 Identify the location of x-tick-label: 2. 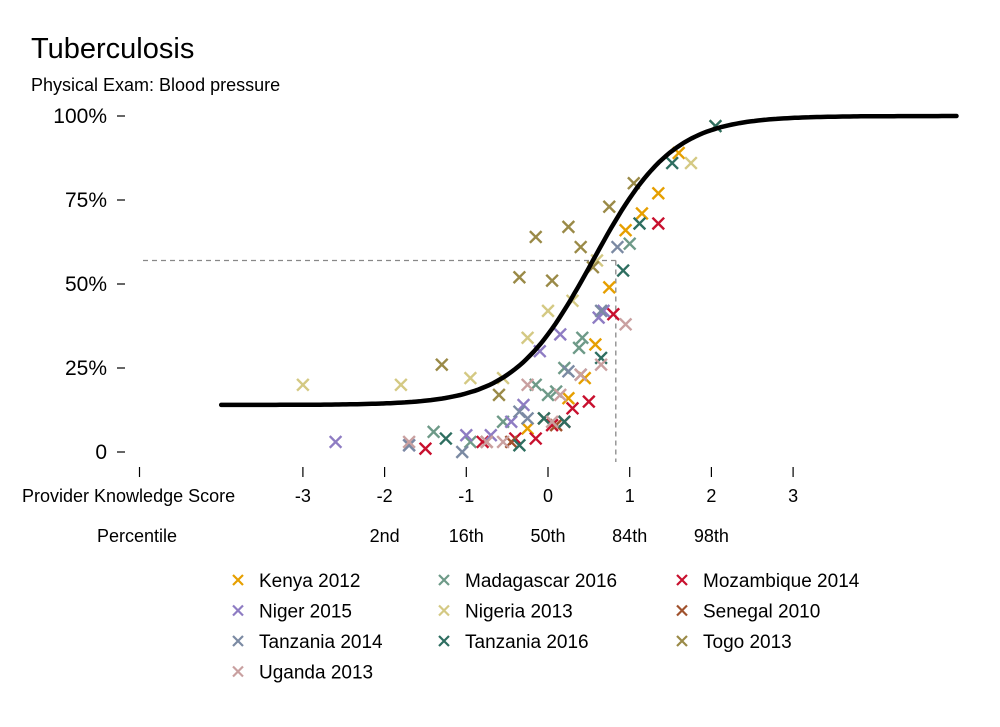
(711, 496).